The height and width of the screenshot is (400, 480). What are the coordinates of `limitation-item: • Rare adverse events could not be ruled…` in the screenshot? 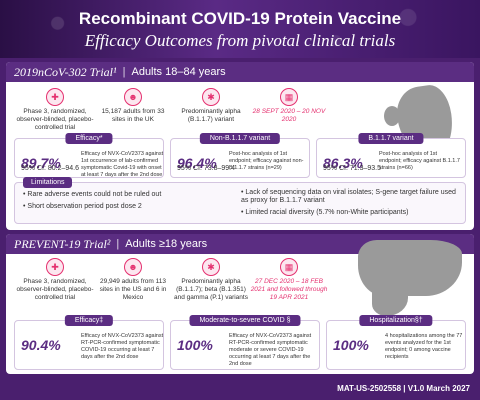 It's located at (92, 194).